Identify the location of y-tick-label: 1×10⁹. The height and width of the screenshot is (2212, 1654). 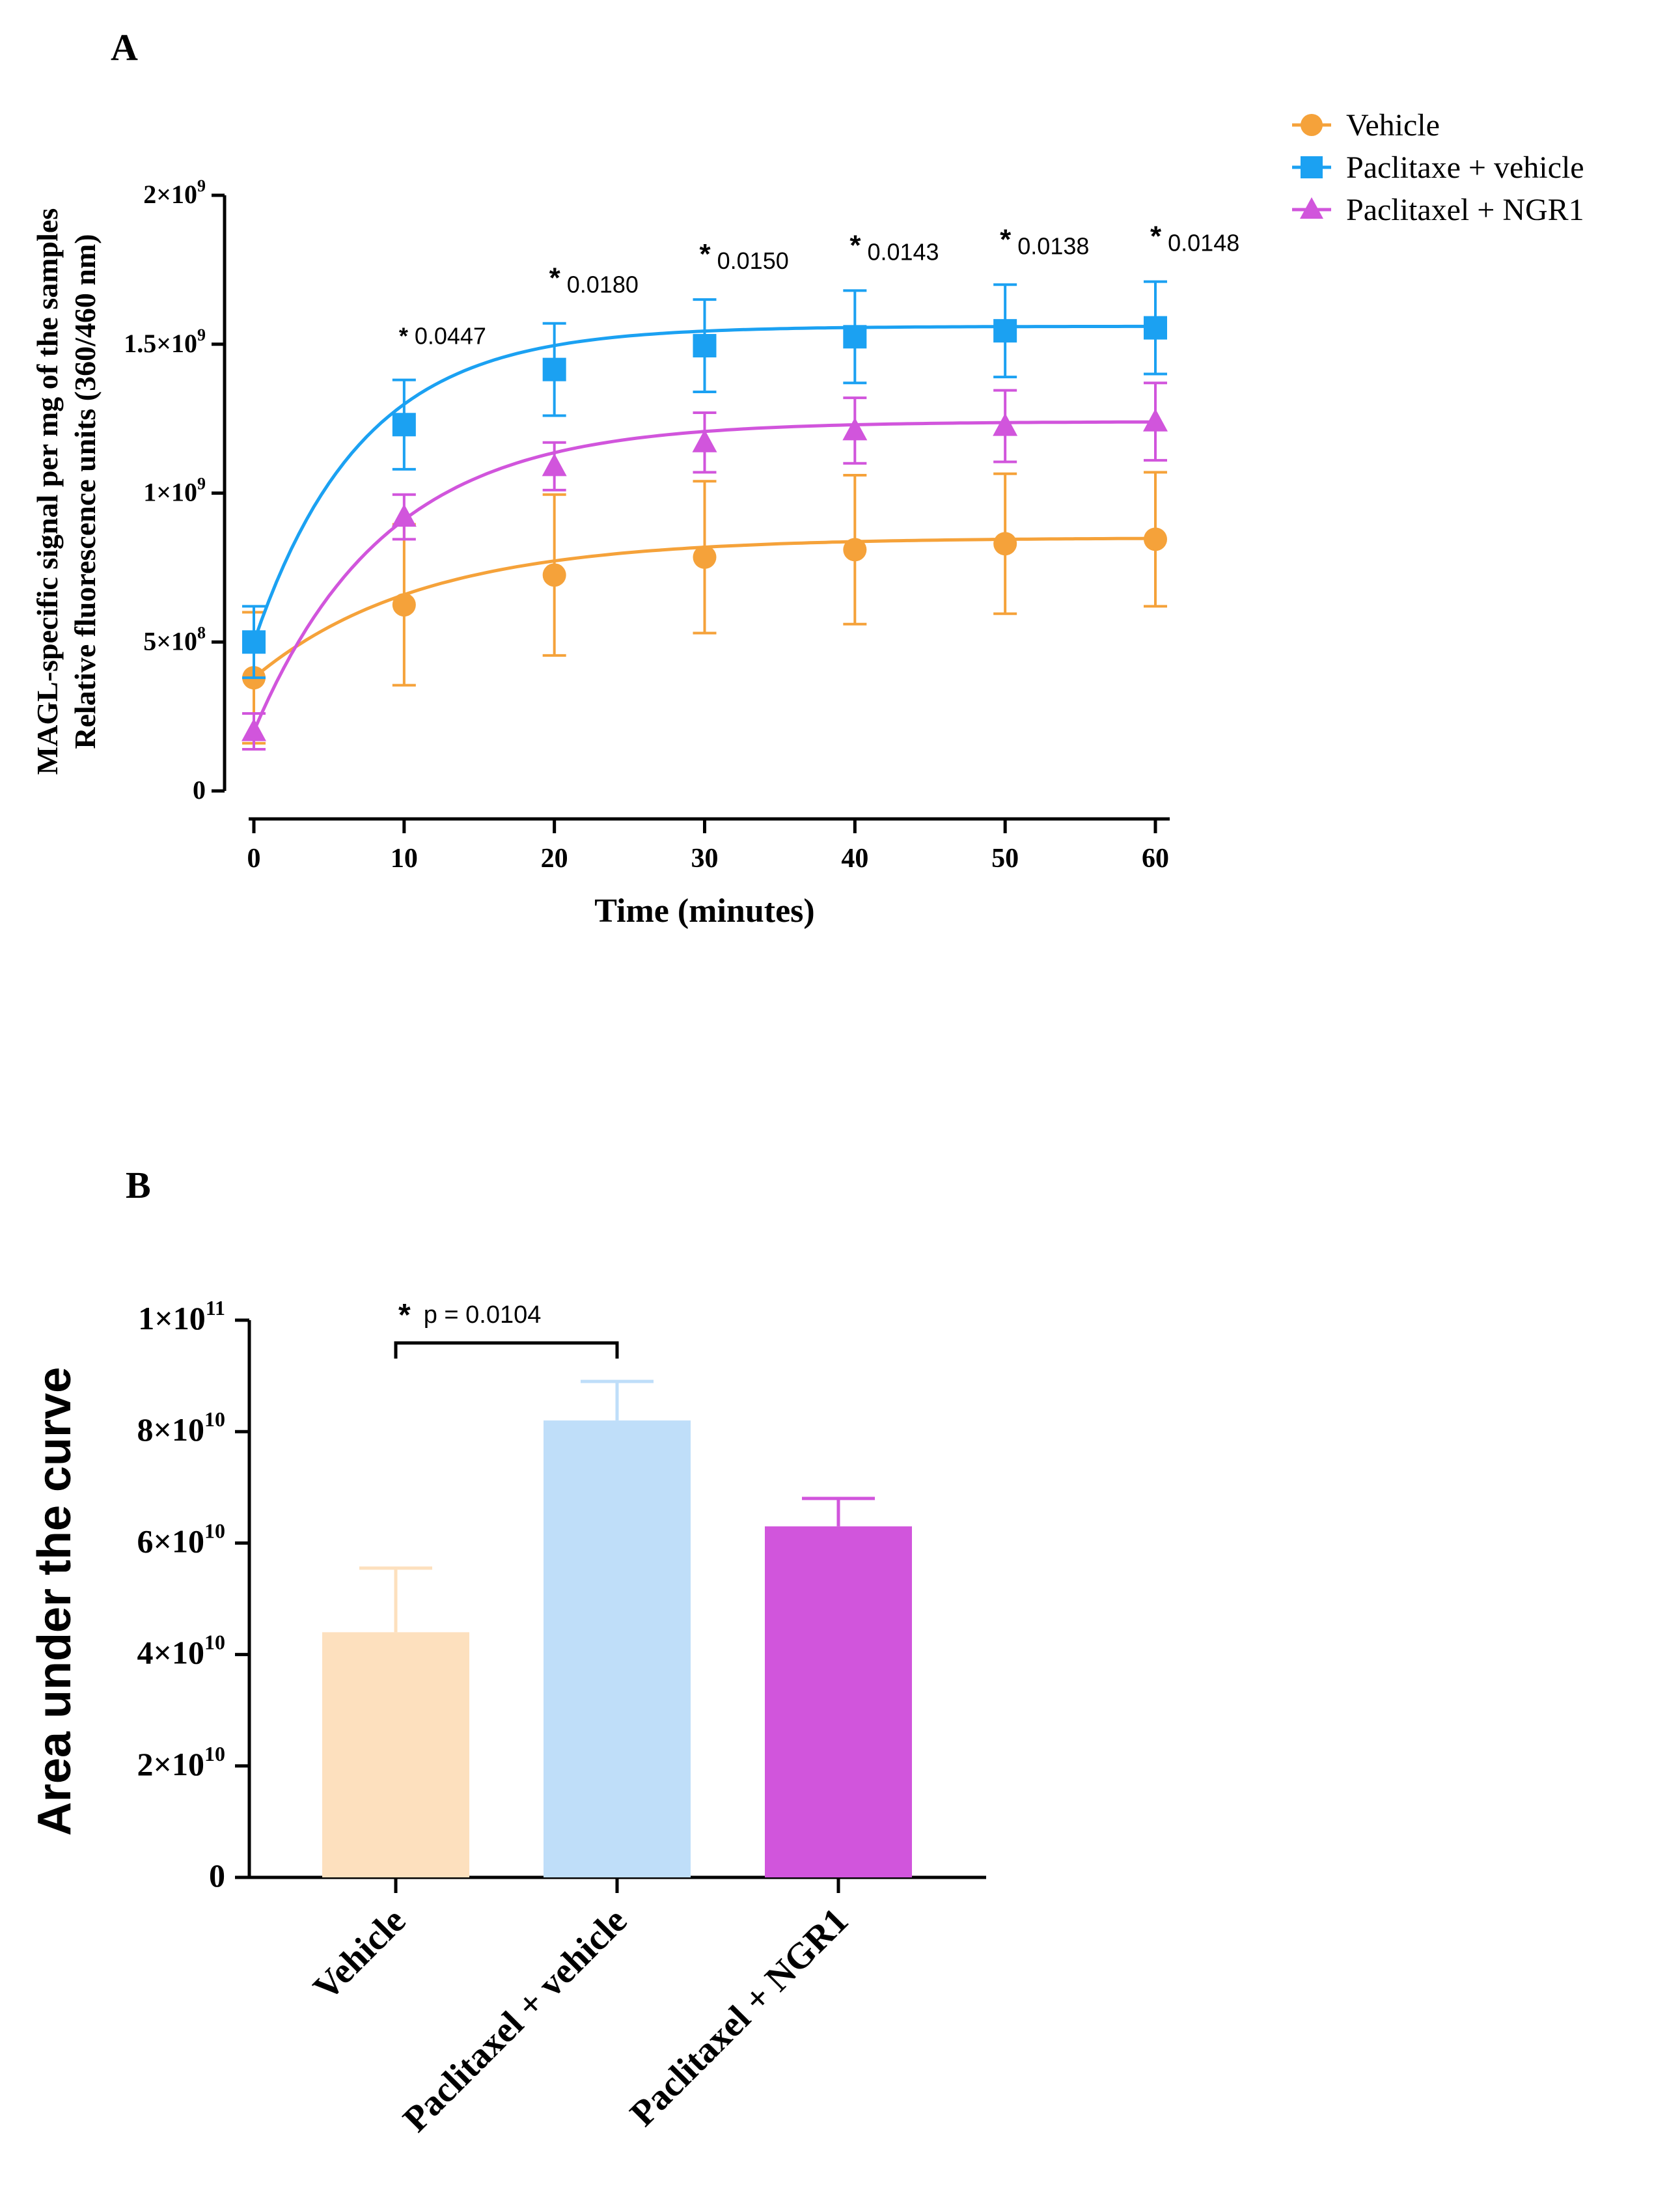
(174, 491).